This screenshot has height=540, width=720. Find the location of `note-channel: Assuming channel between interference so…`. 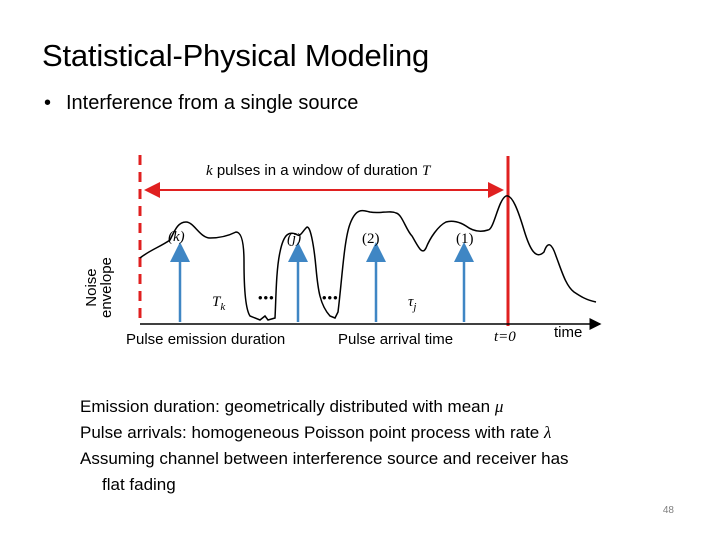

note-channel: Assuming channel between interference so… is located at coordinates (324, 458).